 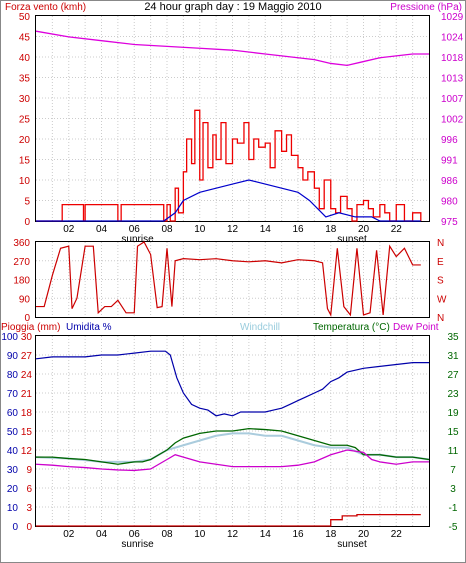 What do you see at coordinates (13, 451) in the screenshot?
I see `humidity-tick-40: 40` at bounding box center [13, 451].